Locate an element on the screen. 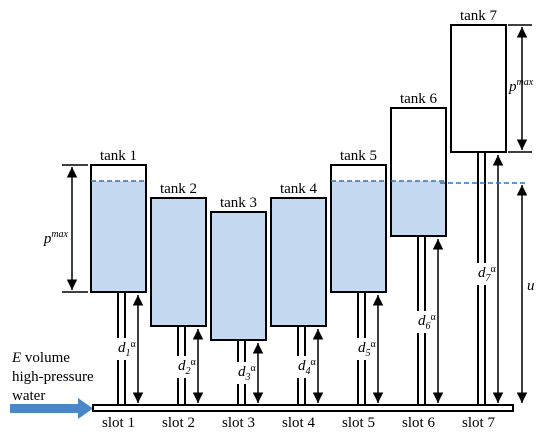 This screenshot has height=436, width=550. tank-6-depth-label: d6α is located at coordinates (427, 322).